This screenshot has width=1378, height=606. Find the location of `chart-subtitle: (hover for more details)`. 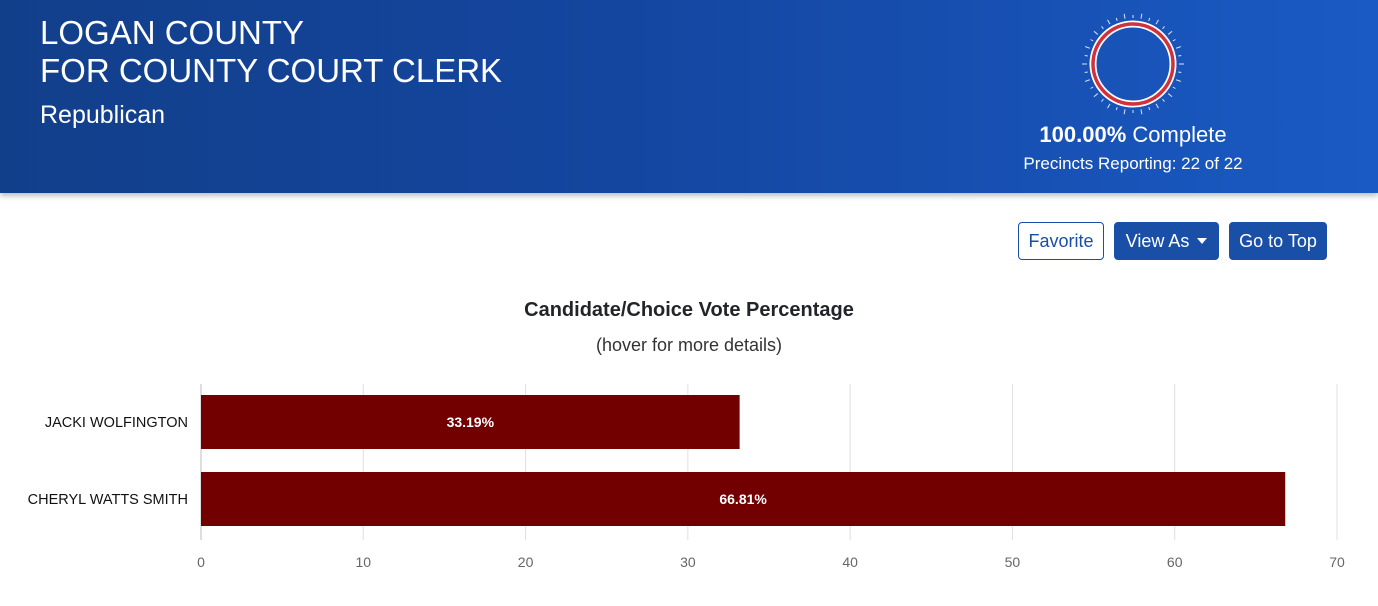

chart-subtitle: (hover for more details) is located at coordinates (689, 345).